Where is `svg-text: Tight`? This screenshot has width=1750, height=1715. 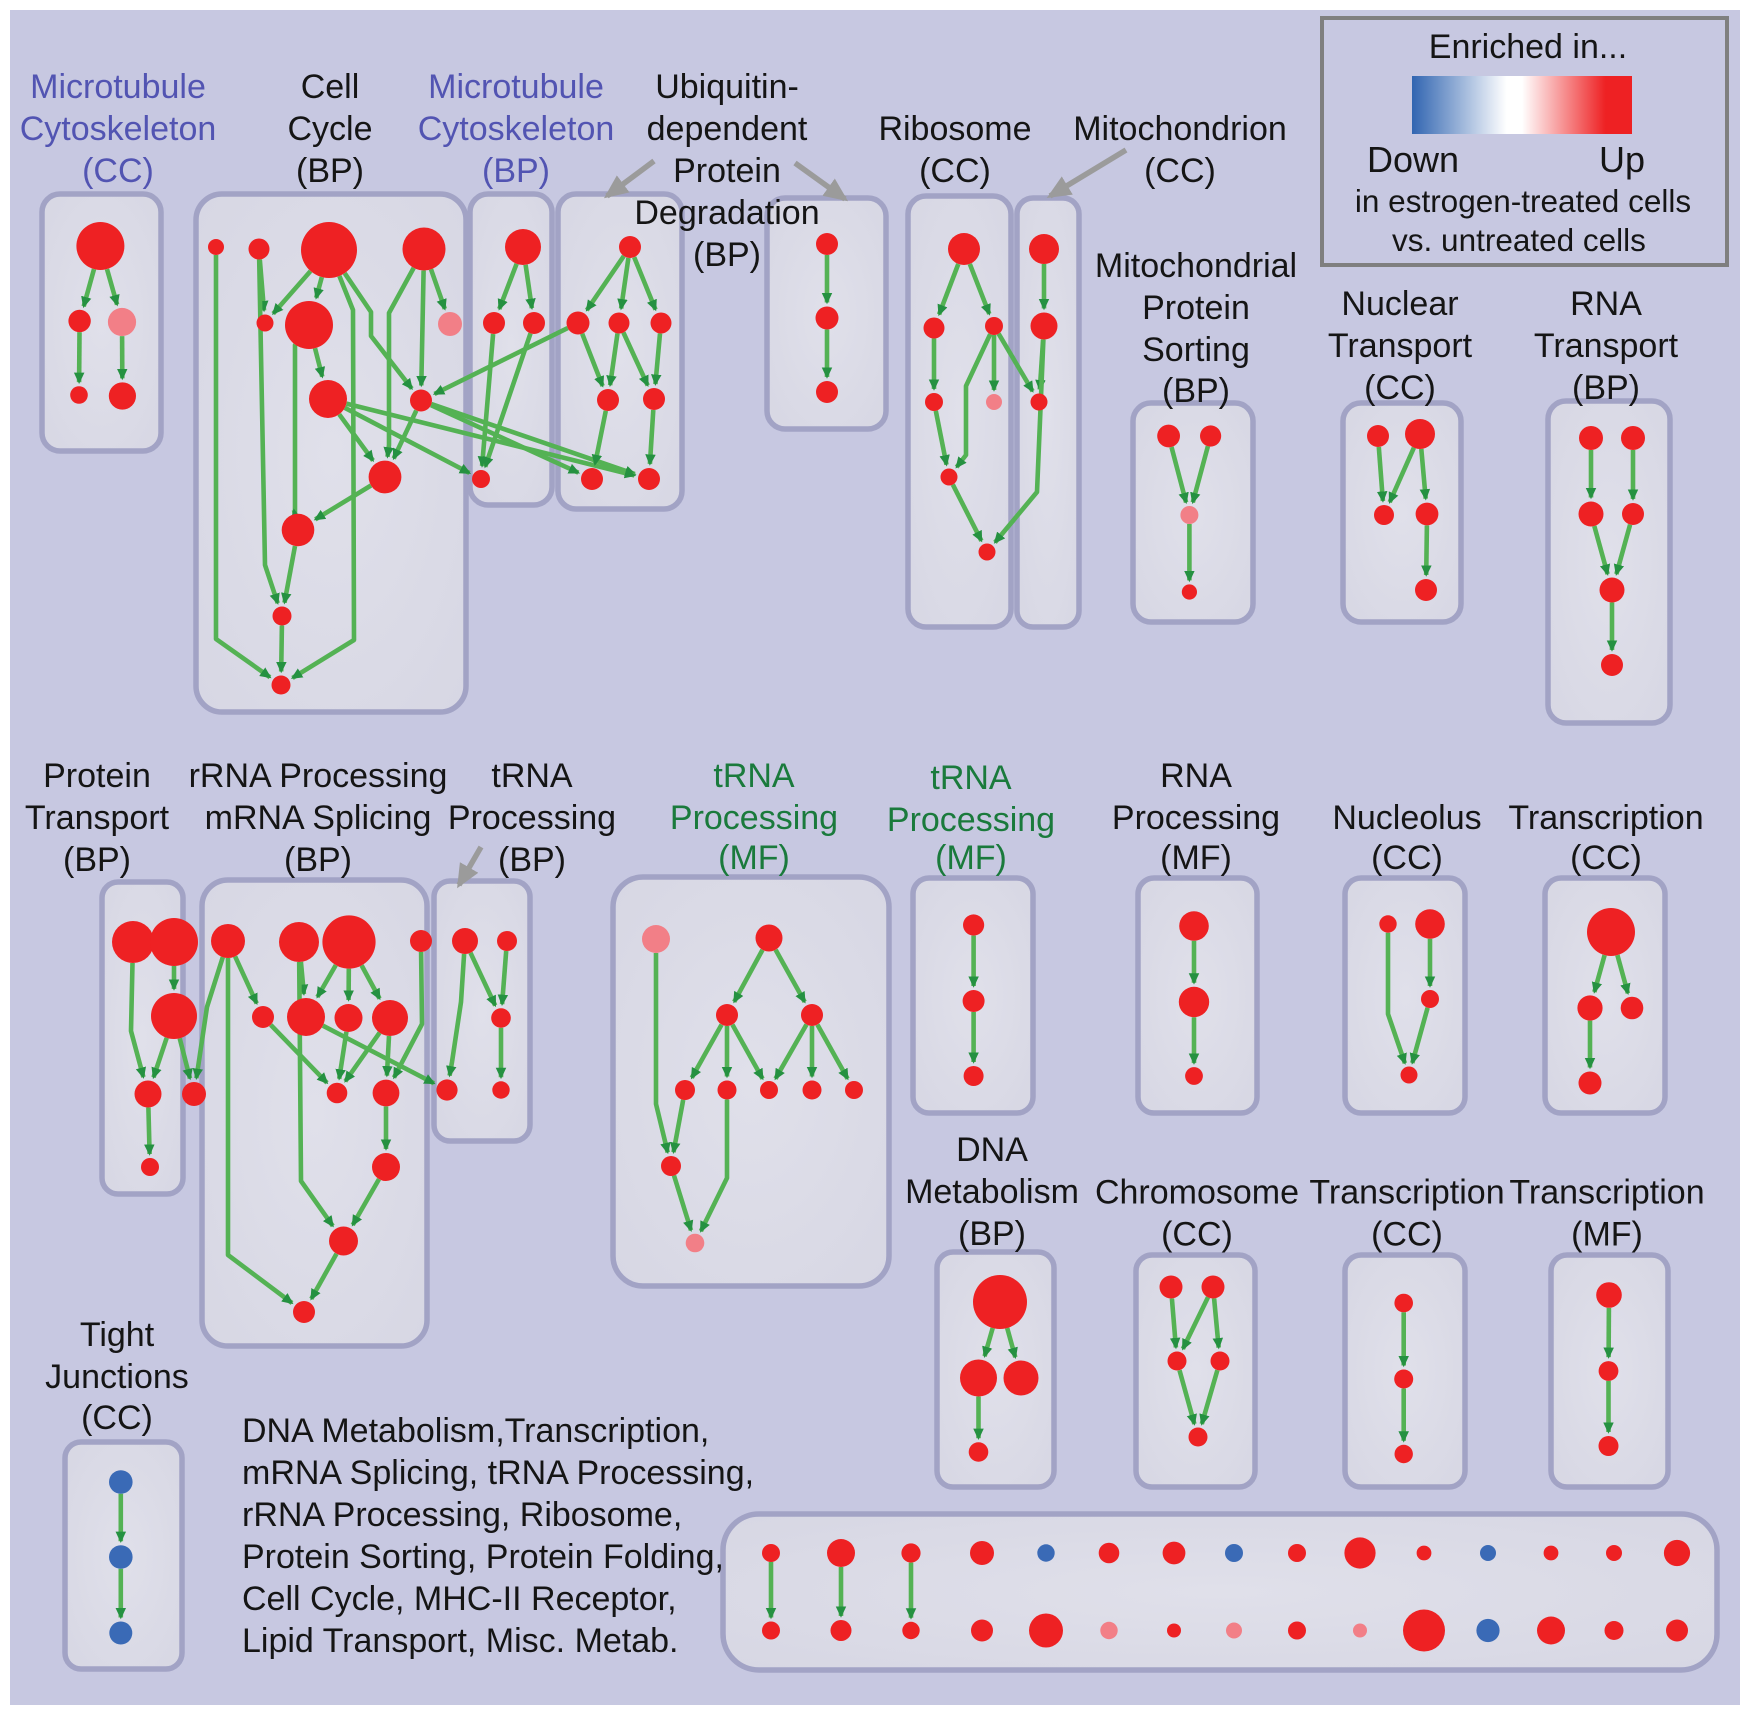
svg-text: Tight is located at coordinates (117, 1335).